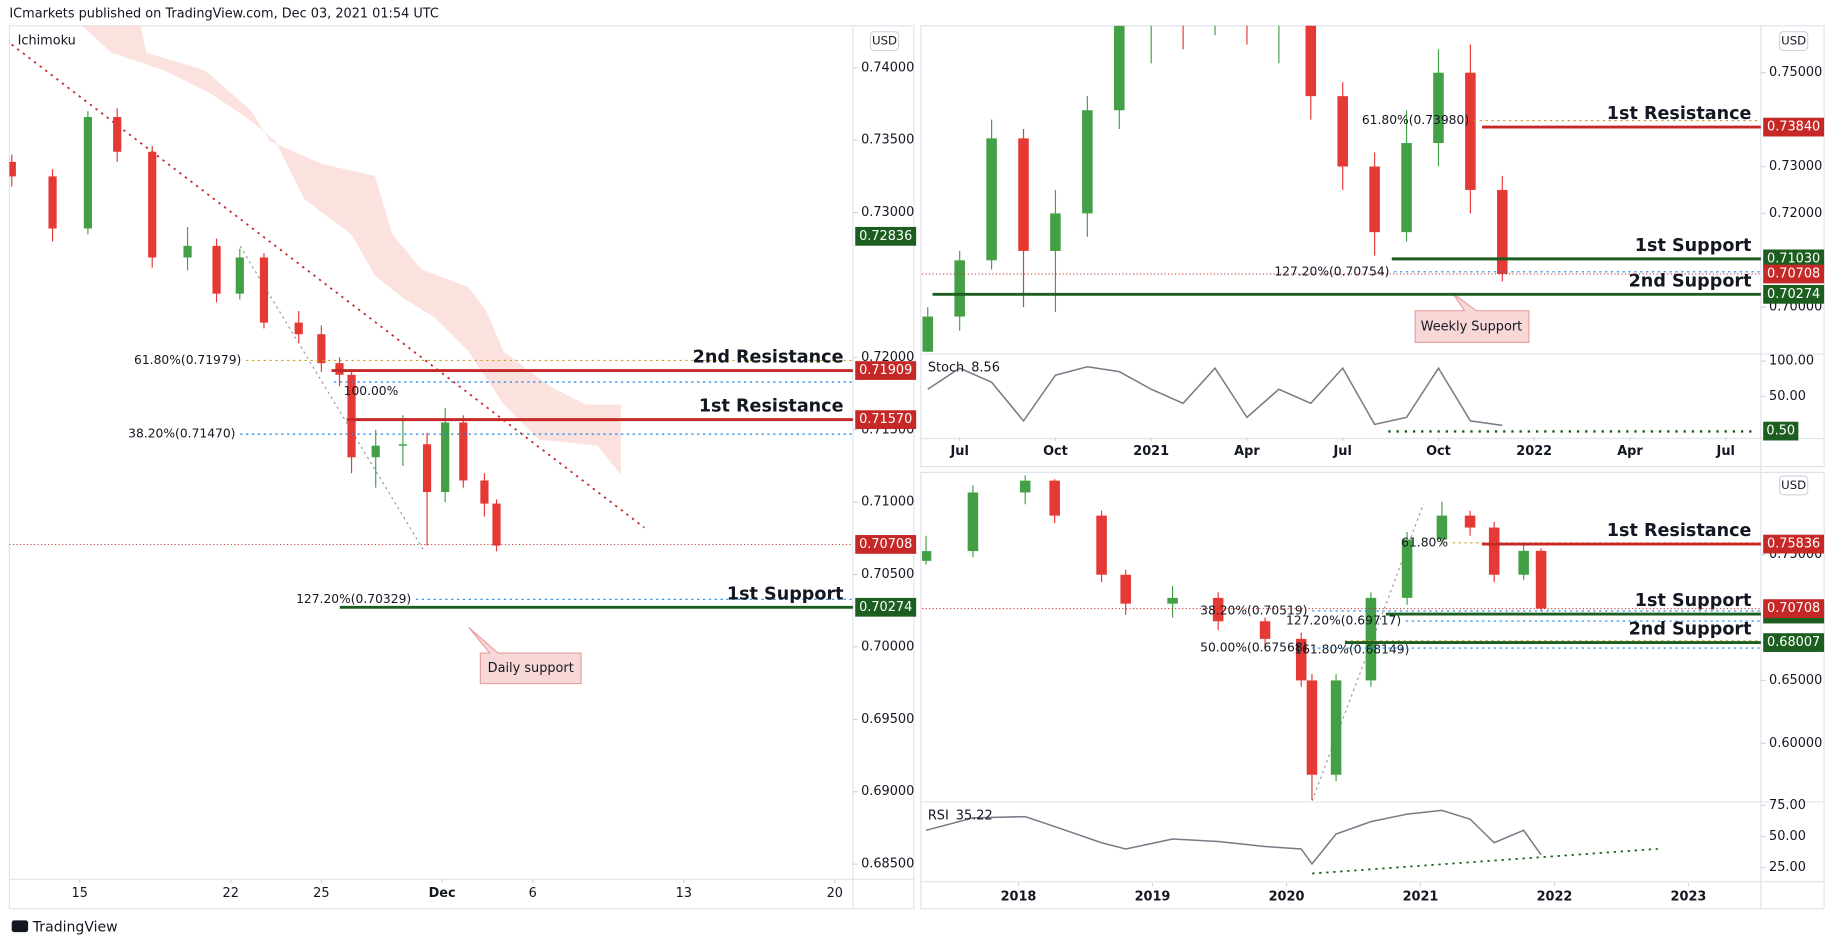 The height and width of the screenshot is (945, 1837). I want to click on x-tick-label: 22, so click(231, 893).